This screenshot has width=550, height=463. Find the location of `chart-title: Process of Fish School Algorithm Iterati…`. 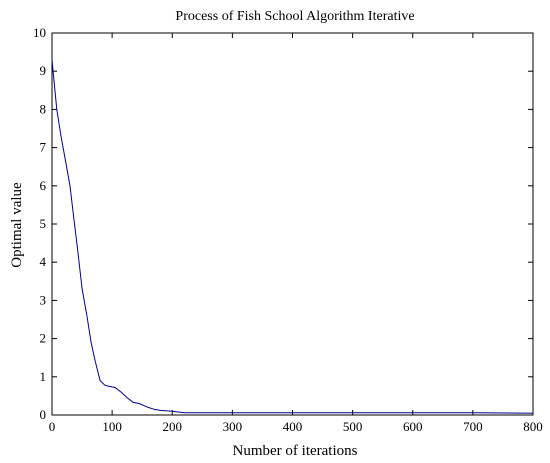

chart-title: Process of Fish School Algorithm Iterati… is located at coordinates (294, 16).